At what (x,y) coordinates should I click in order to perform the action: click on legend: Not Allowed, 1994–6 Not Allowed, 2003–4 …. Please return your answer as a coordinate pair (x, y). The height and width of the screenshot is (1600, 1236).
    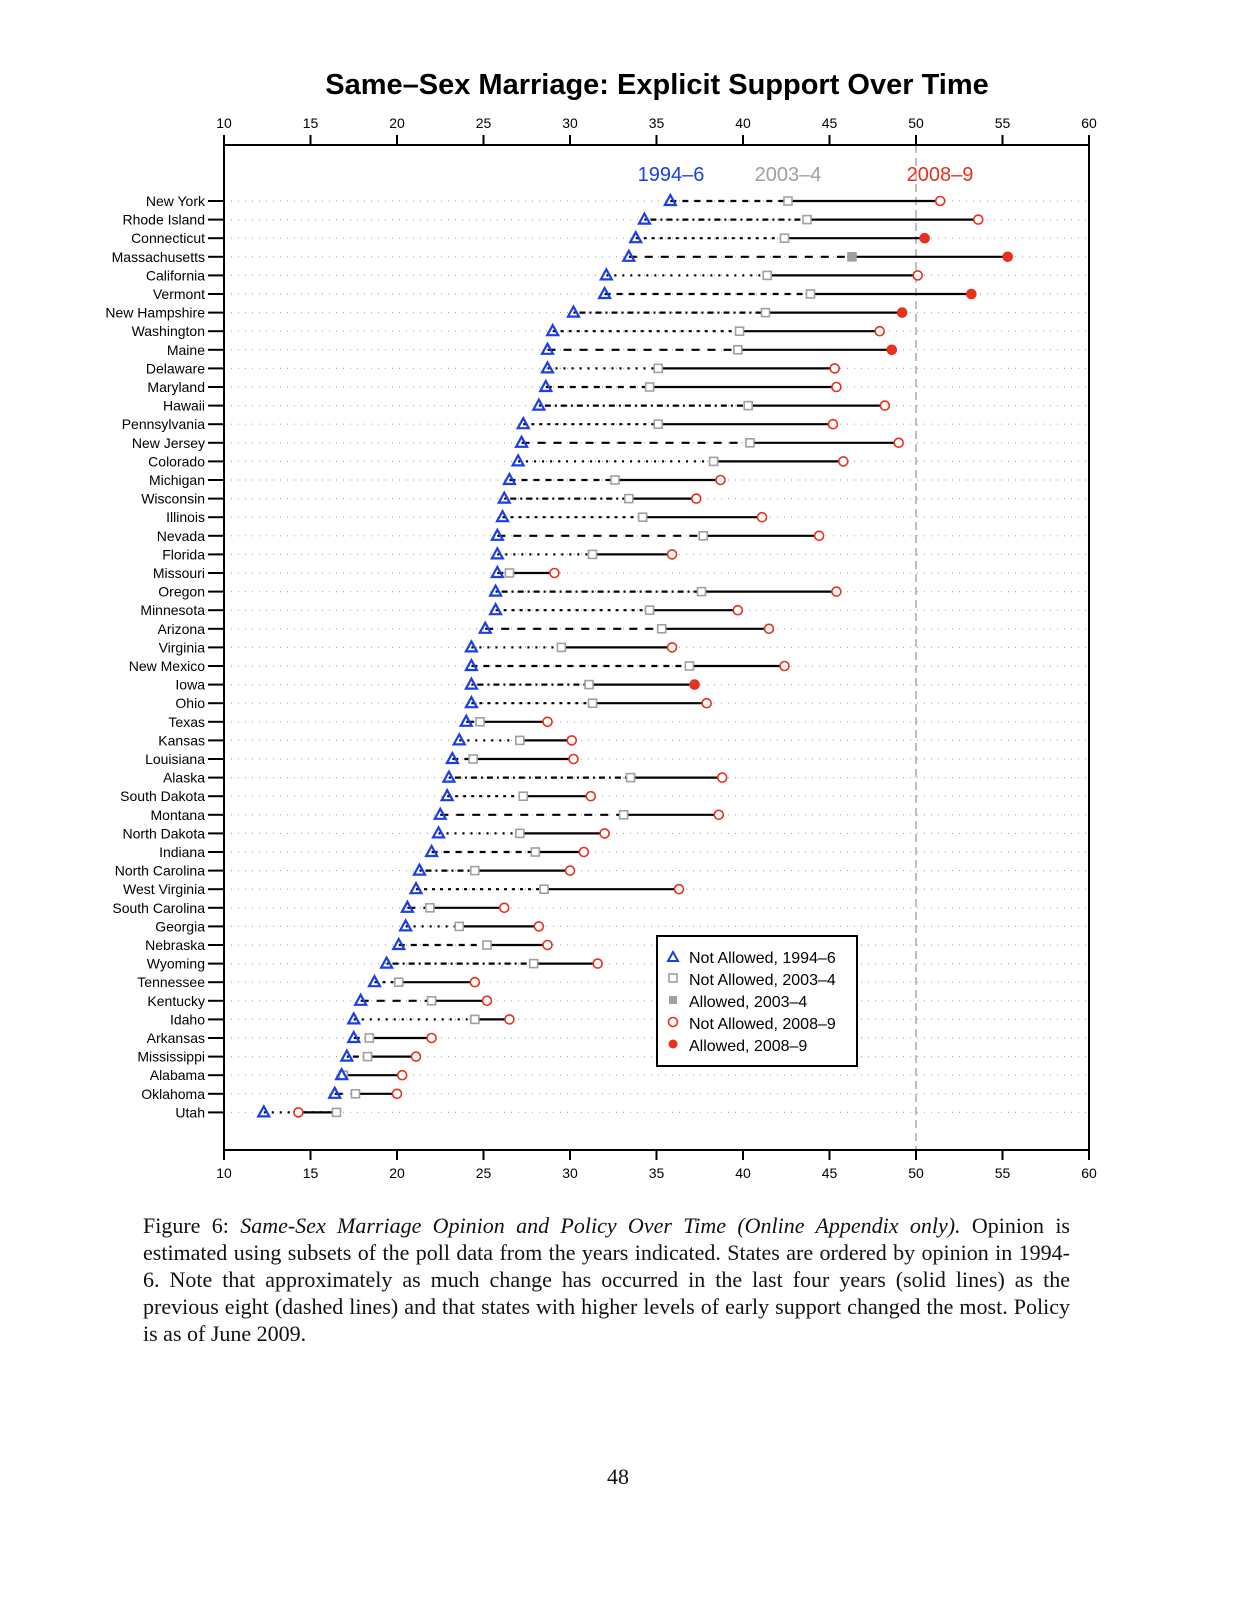
    Looking at the image, I should click on (757, 1001).